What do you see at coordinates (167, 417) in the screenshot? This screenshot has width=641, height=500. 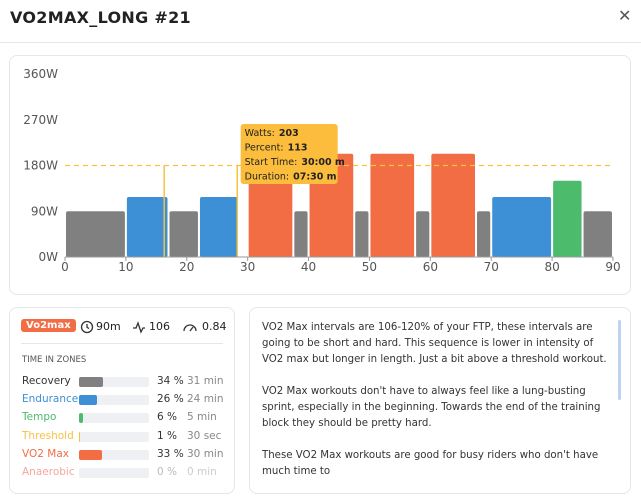 I see `zone-percent: 6 %` at bounding box center [167, 417].